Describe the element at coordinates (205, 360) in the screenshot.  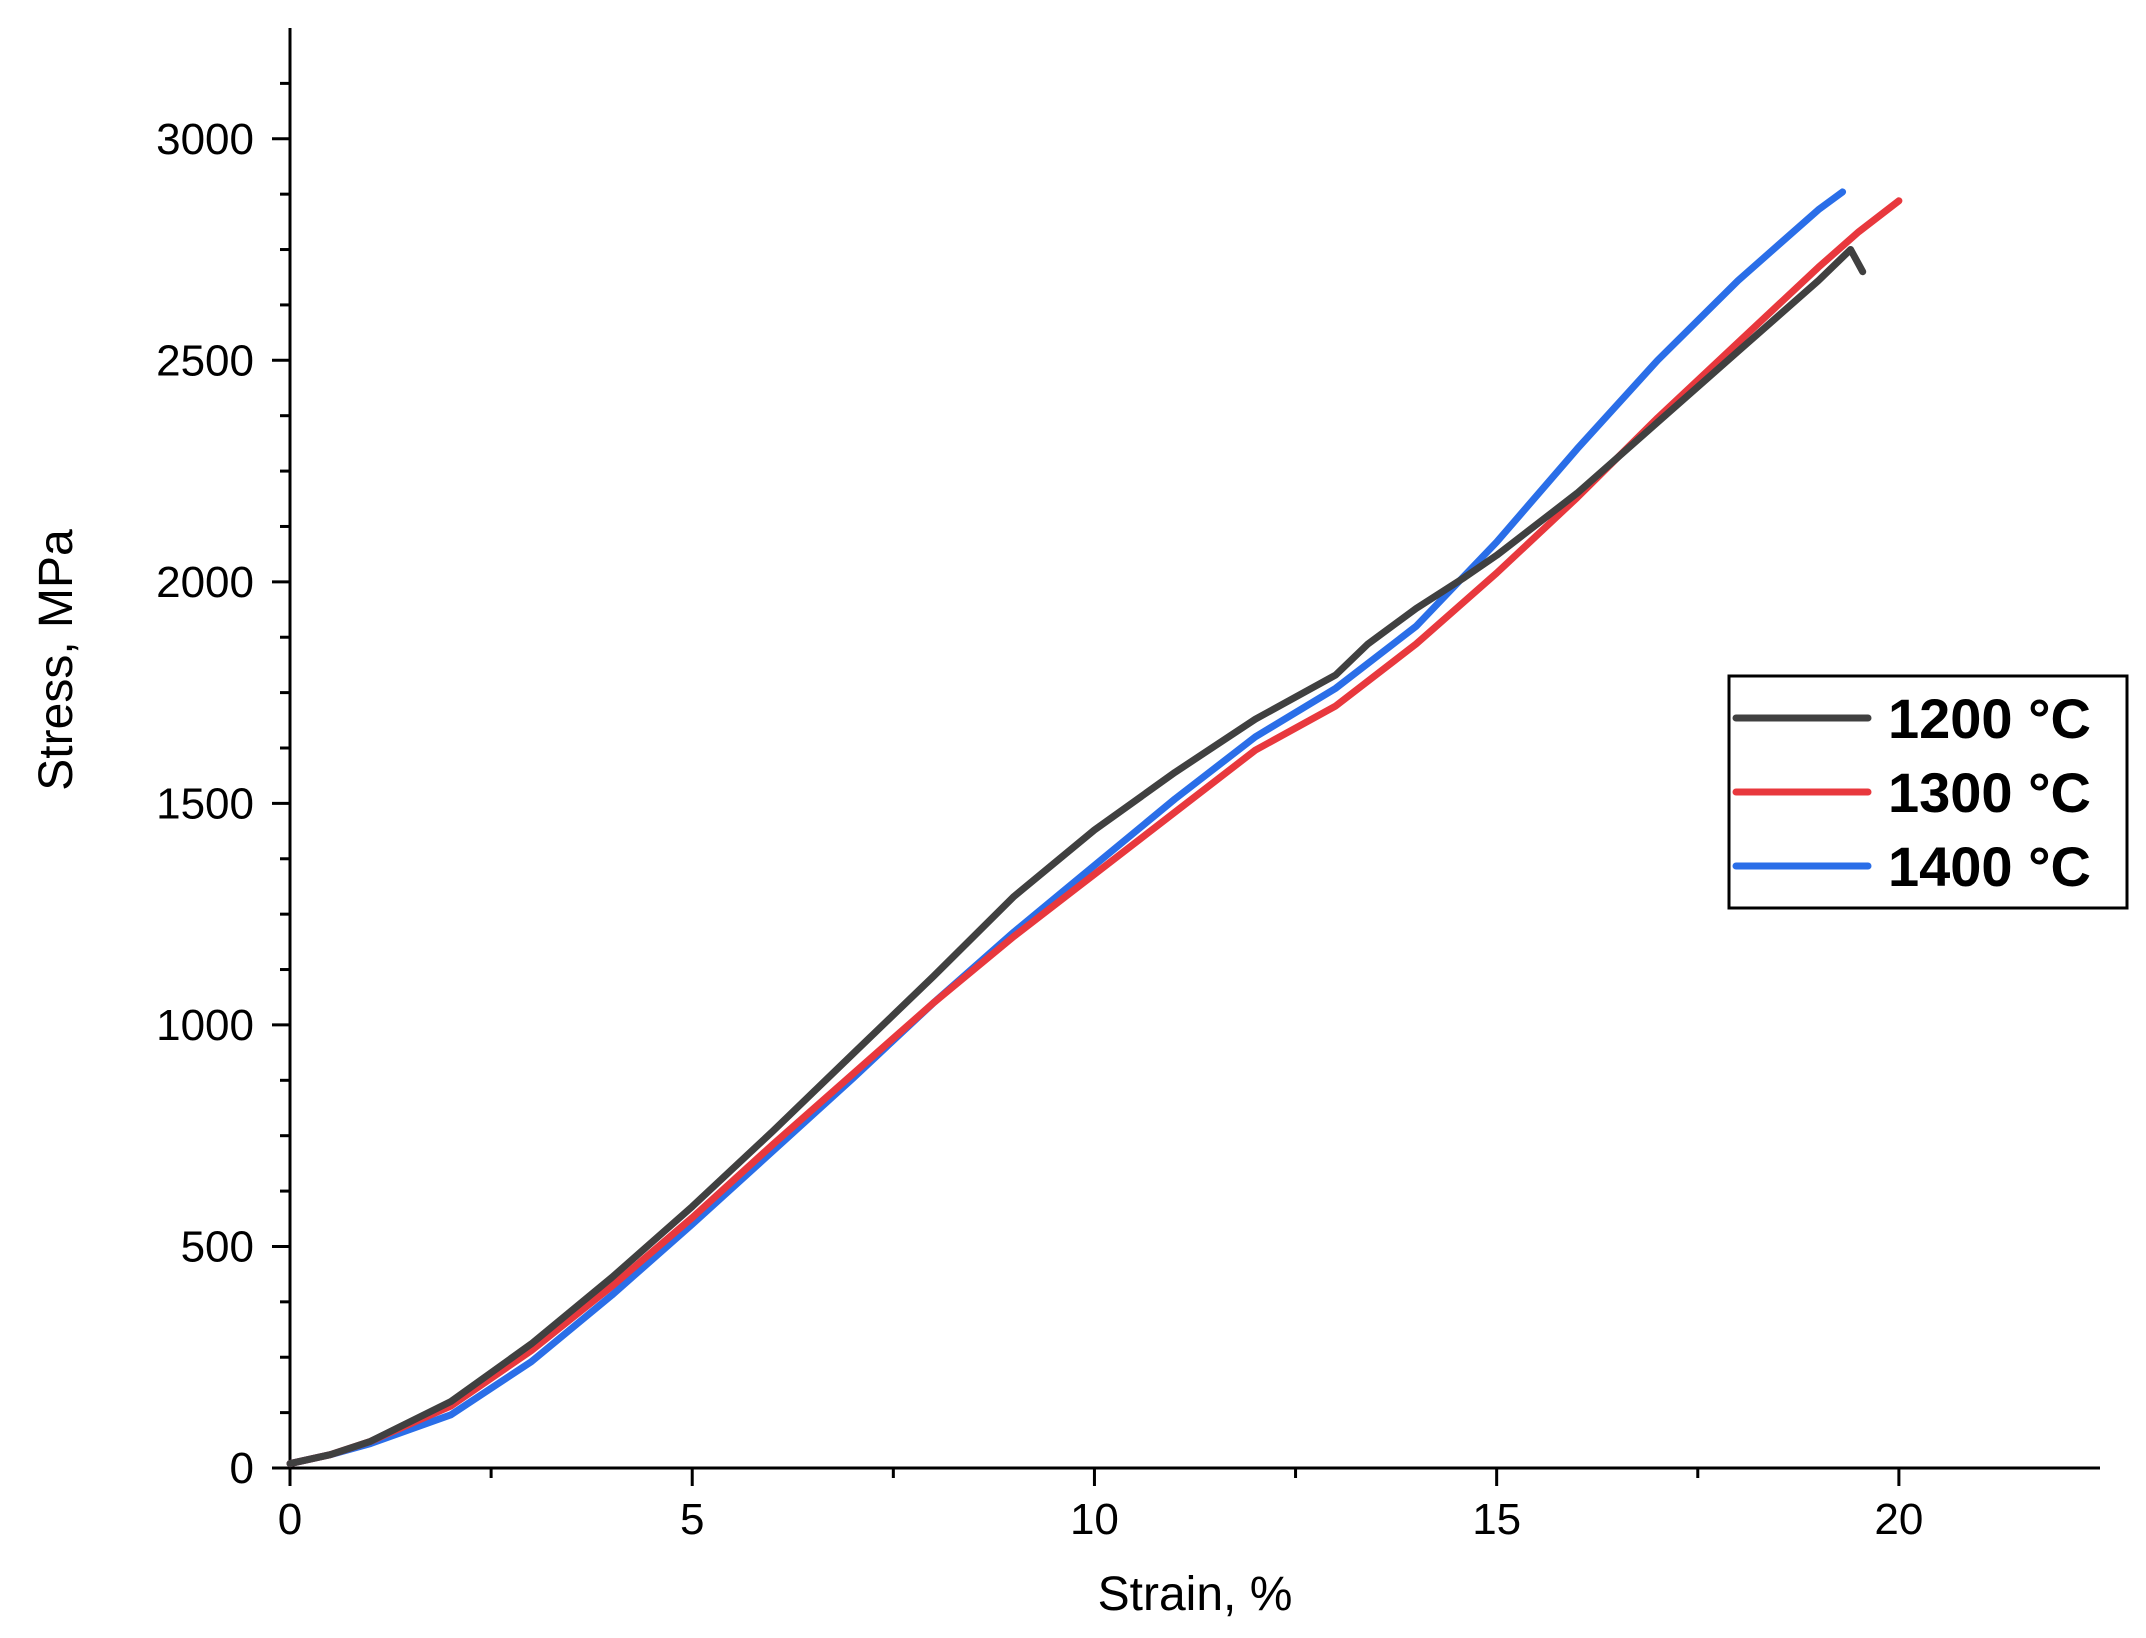
I see `y-tick-label: 2500` at that location.